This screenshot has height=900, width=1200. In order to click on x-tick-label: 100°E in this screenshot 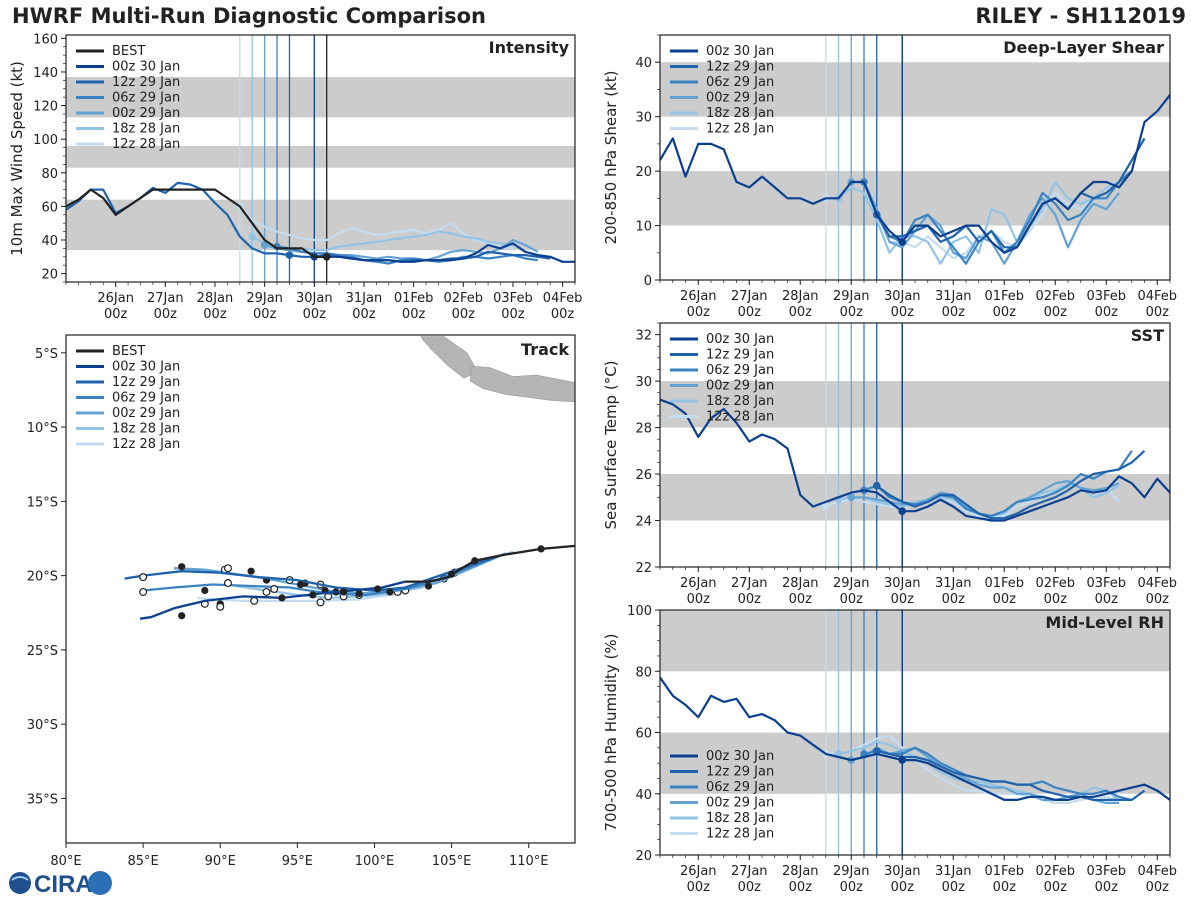, I will do `click(375, 861)`.